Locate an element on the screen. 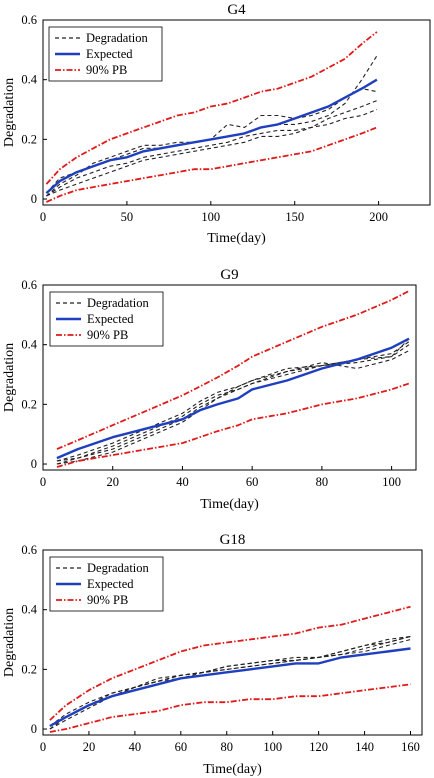 The width and height of the screenshot is (434, 778). chart-title: G9 is located at coordinates (229, 275).